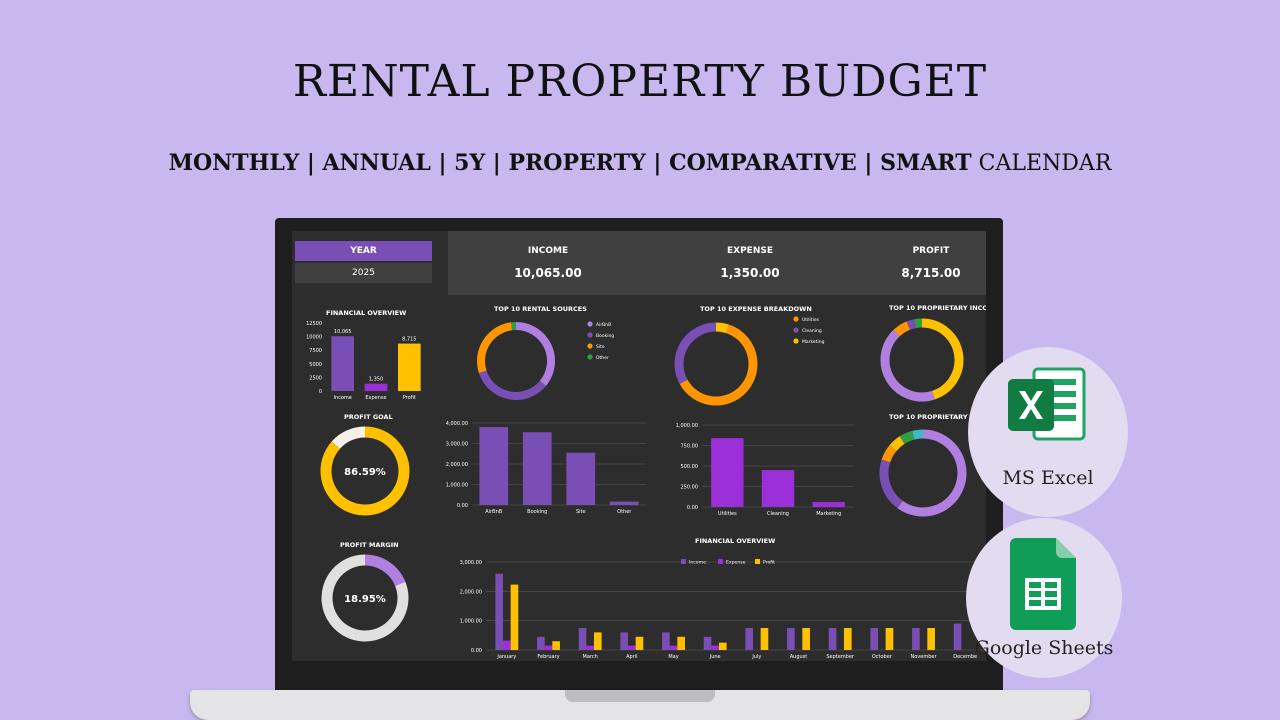  Describe the element at coordinates (314, 324) in the screenshot. I see `overview-ytick: 12500` at that location.